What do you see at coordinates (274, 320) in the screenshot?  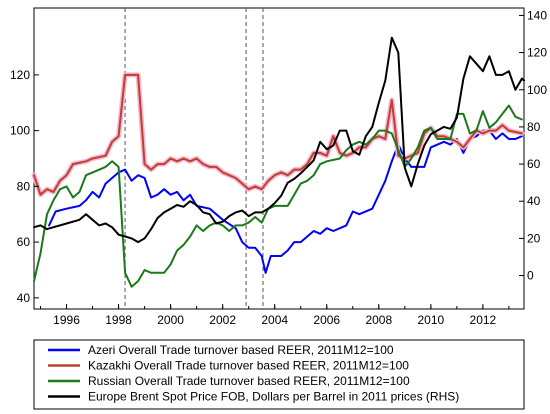 I see `x-tick-label: 2004` at bounding box center [274, 320].